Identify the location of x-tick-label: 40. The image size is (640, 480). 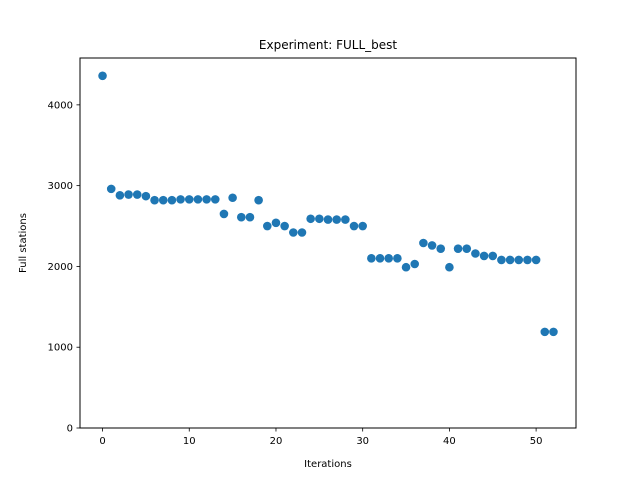
(449, 441).